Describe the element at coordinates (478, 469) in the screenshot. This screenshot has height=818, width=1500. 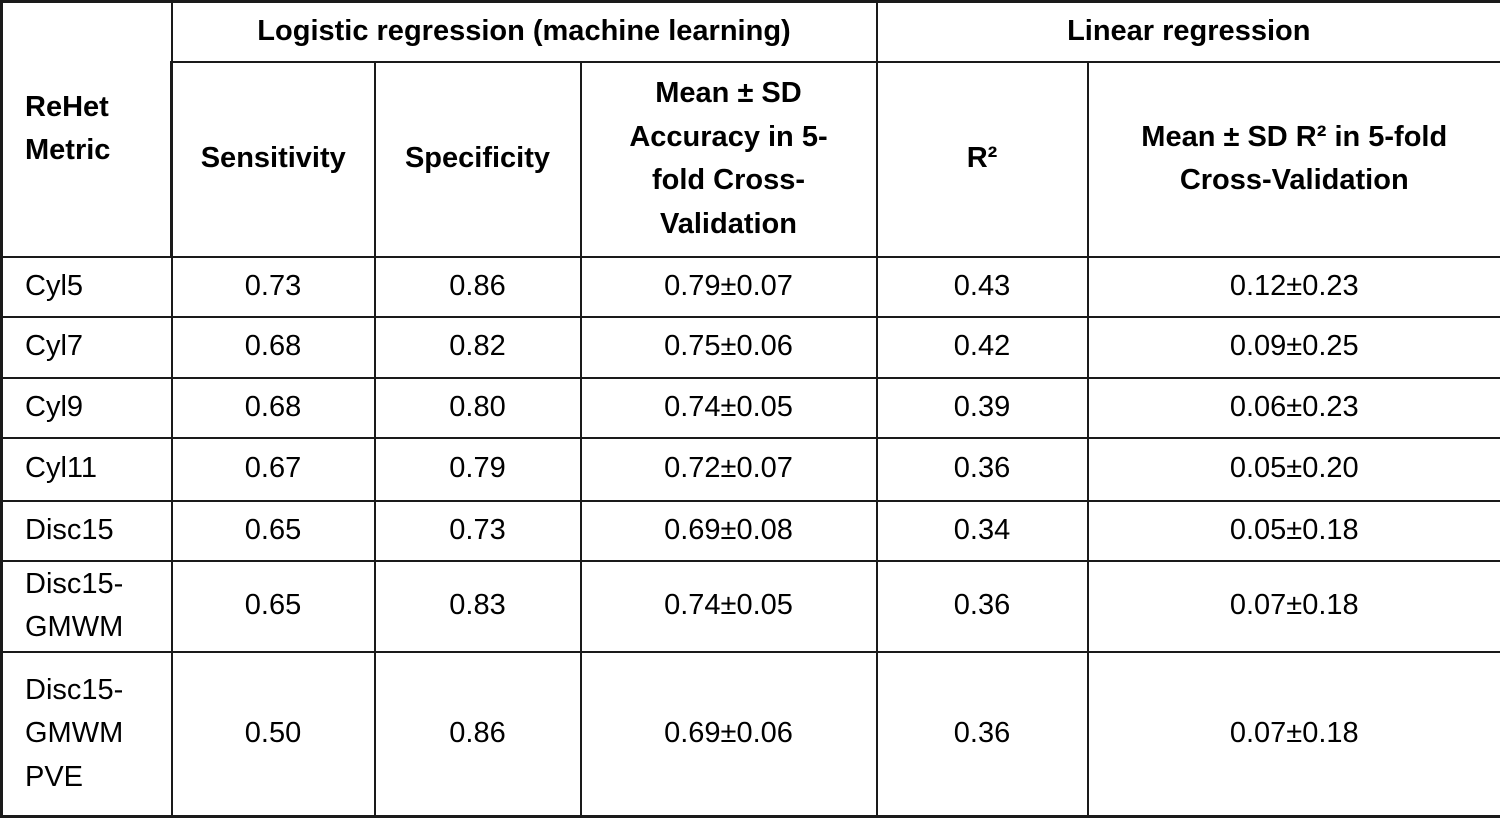
I see `specificity-cell: 0.79` at that location.